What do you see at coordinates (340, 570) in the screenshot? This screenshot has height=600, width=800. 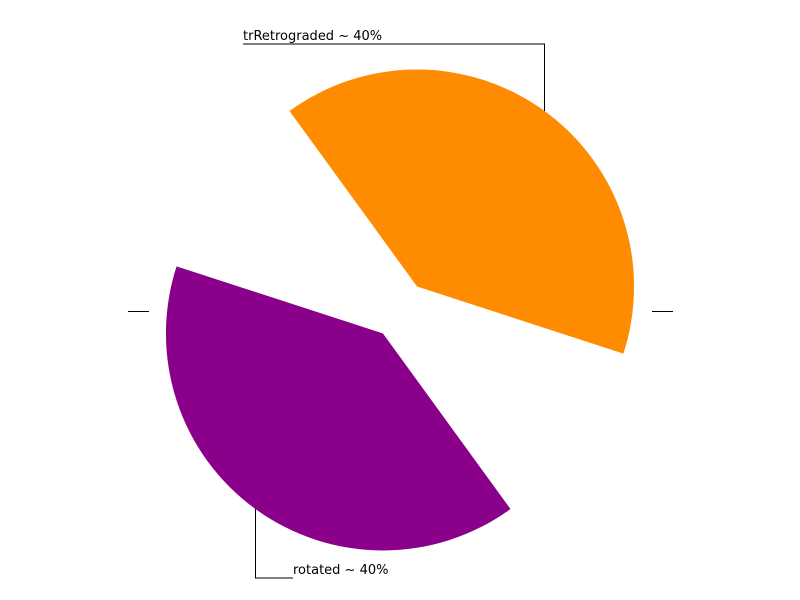 I see `slice-label: rotated ~ 40%` at bounding box center [340, 570].